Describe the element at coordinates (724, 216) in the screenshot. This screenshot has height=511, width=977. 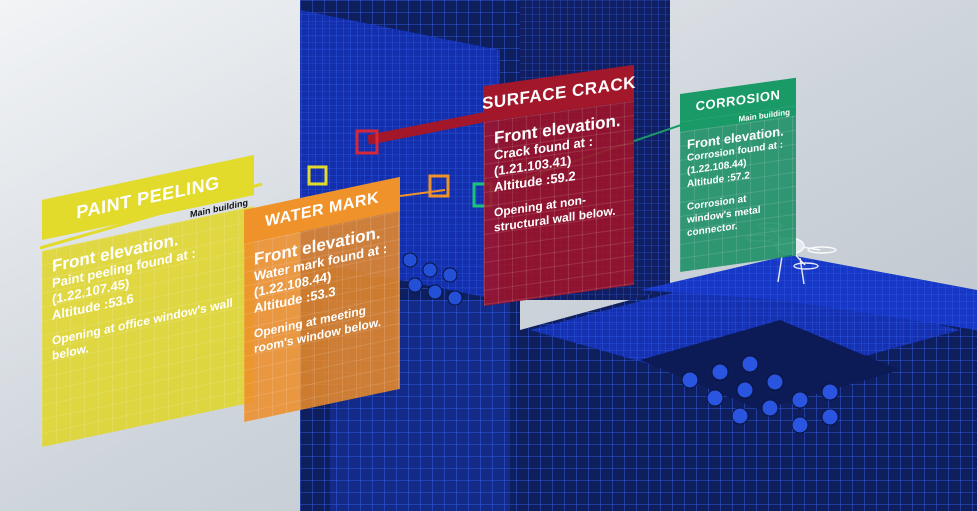
I see `corrosion-note: Corrosion at window's metal connector.` at that location.